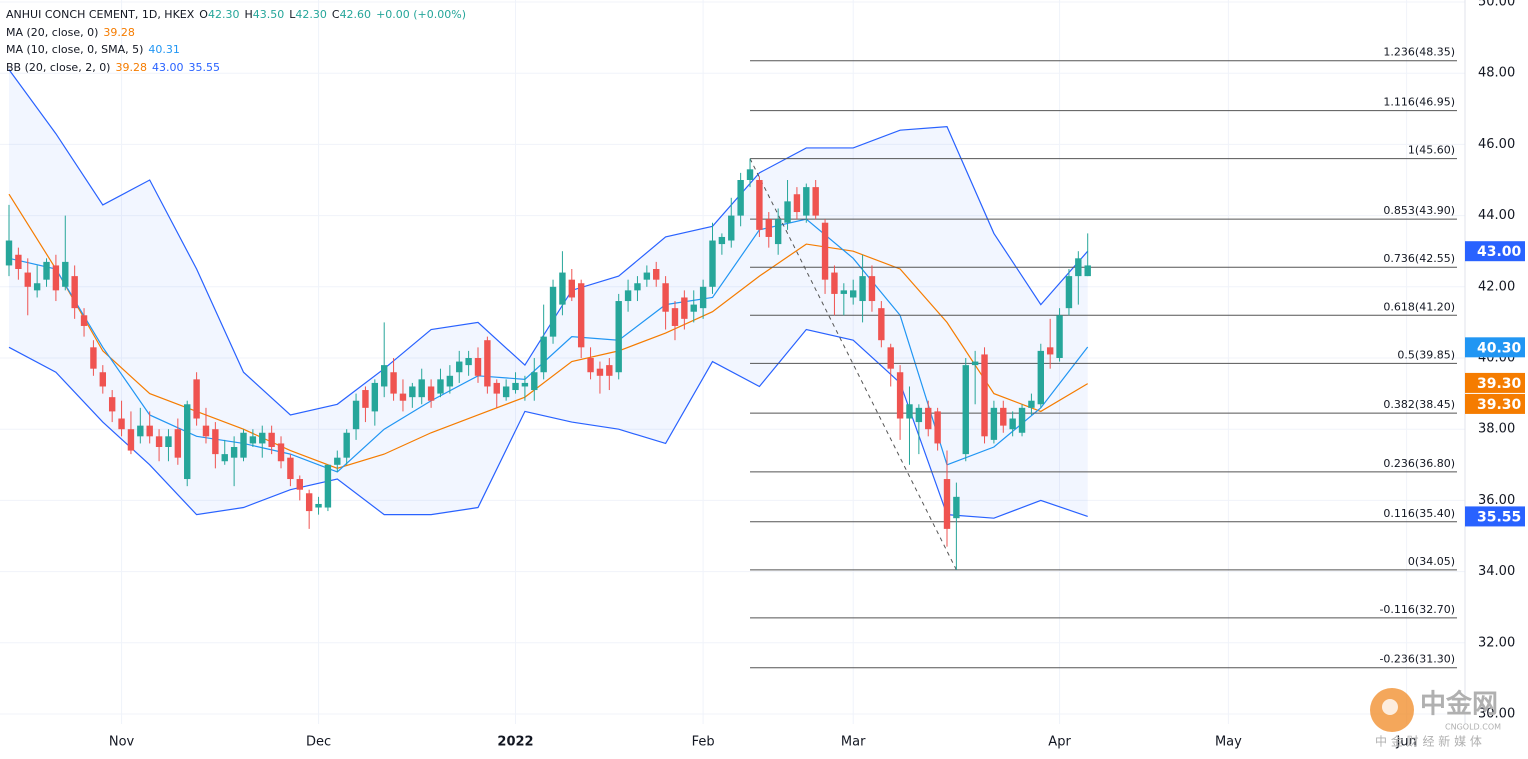  Describe the element at coordinates (248, 14) in the screenshot. I see `legend-text: H` at that location.